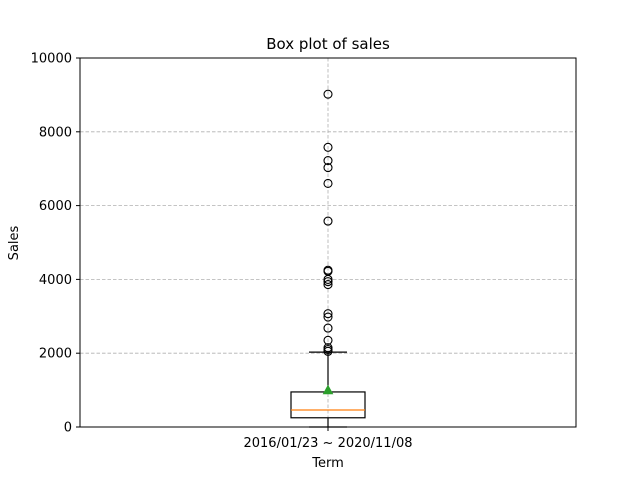  What do you see at coordinates (327, 443) in the screenshot?
I see `x-tick-label: 2016/01/23 ~ 2020/11/08` at bounding box center [327, 443].